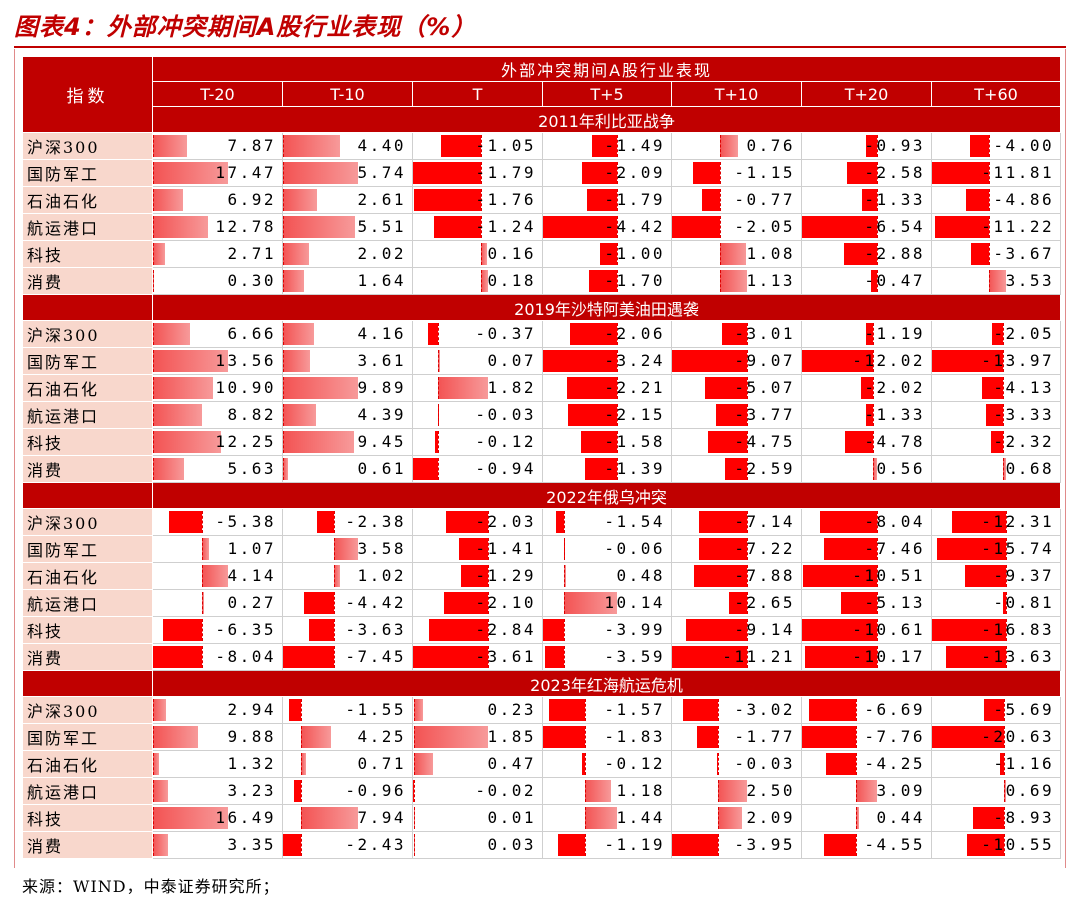  I want to click on value-cell: -4.86, so click(996, 200).